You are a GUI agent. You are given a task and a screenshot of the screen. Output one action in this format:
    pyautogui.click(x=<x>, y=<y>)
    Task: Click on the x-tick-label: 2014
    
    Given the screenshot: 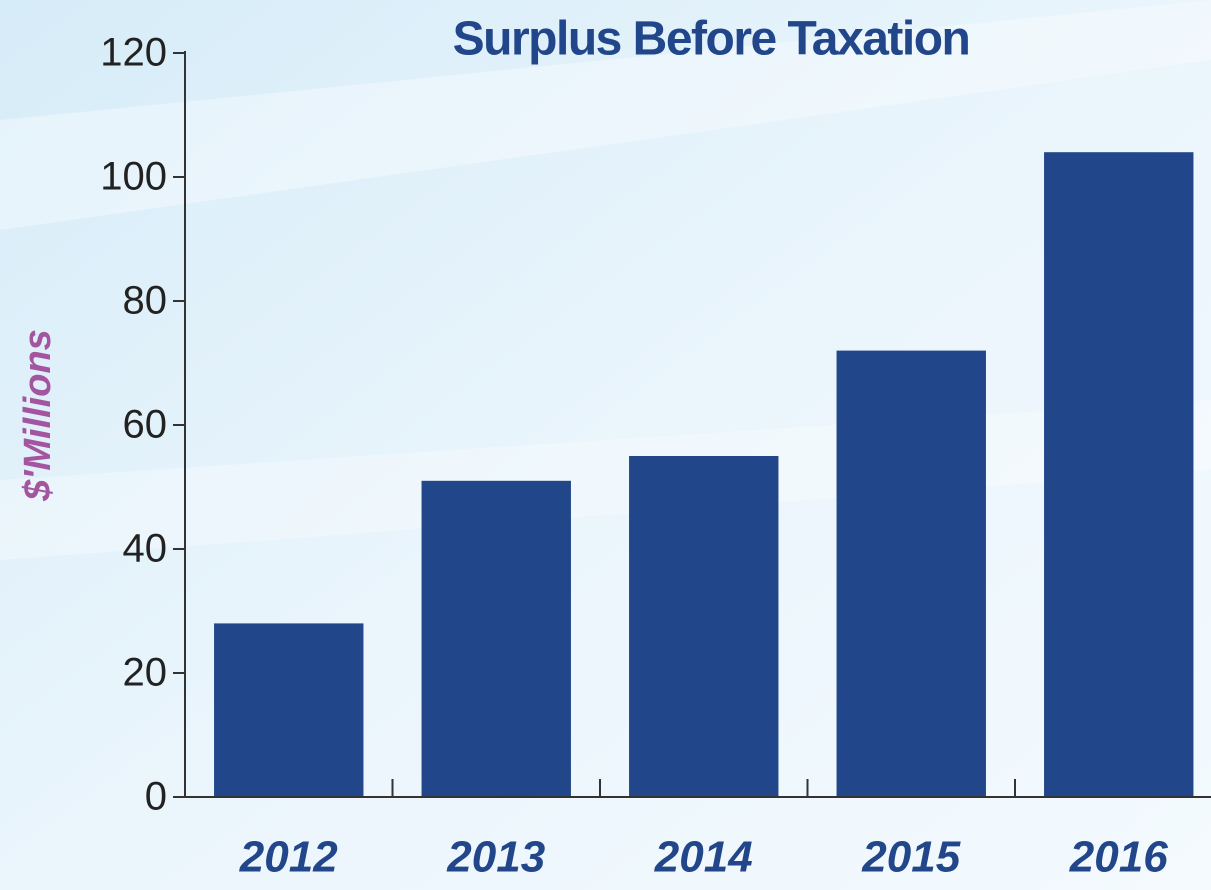 What is the action you would take?
    pyautogui.click(x=703, y=857)
    